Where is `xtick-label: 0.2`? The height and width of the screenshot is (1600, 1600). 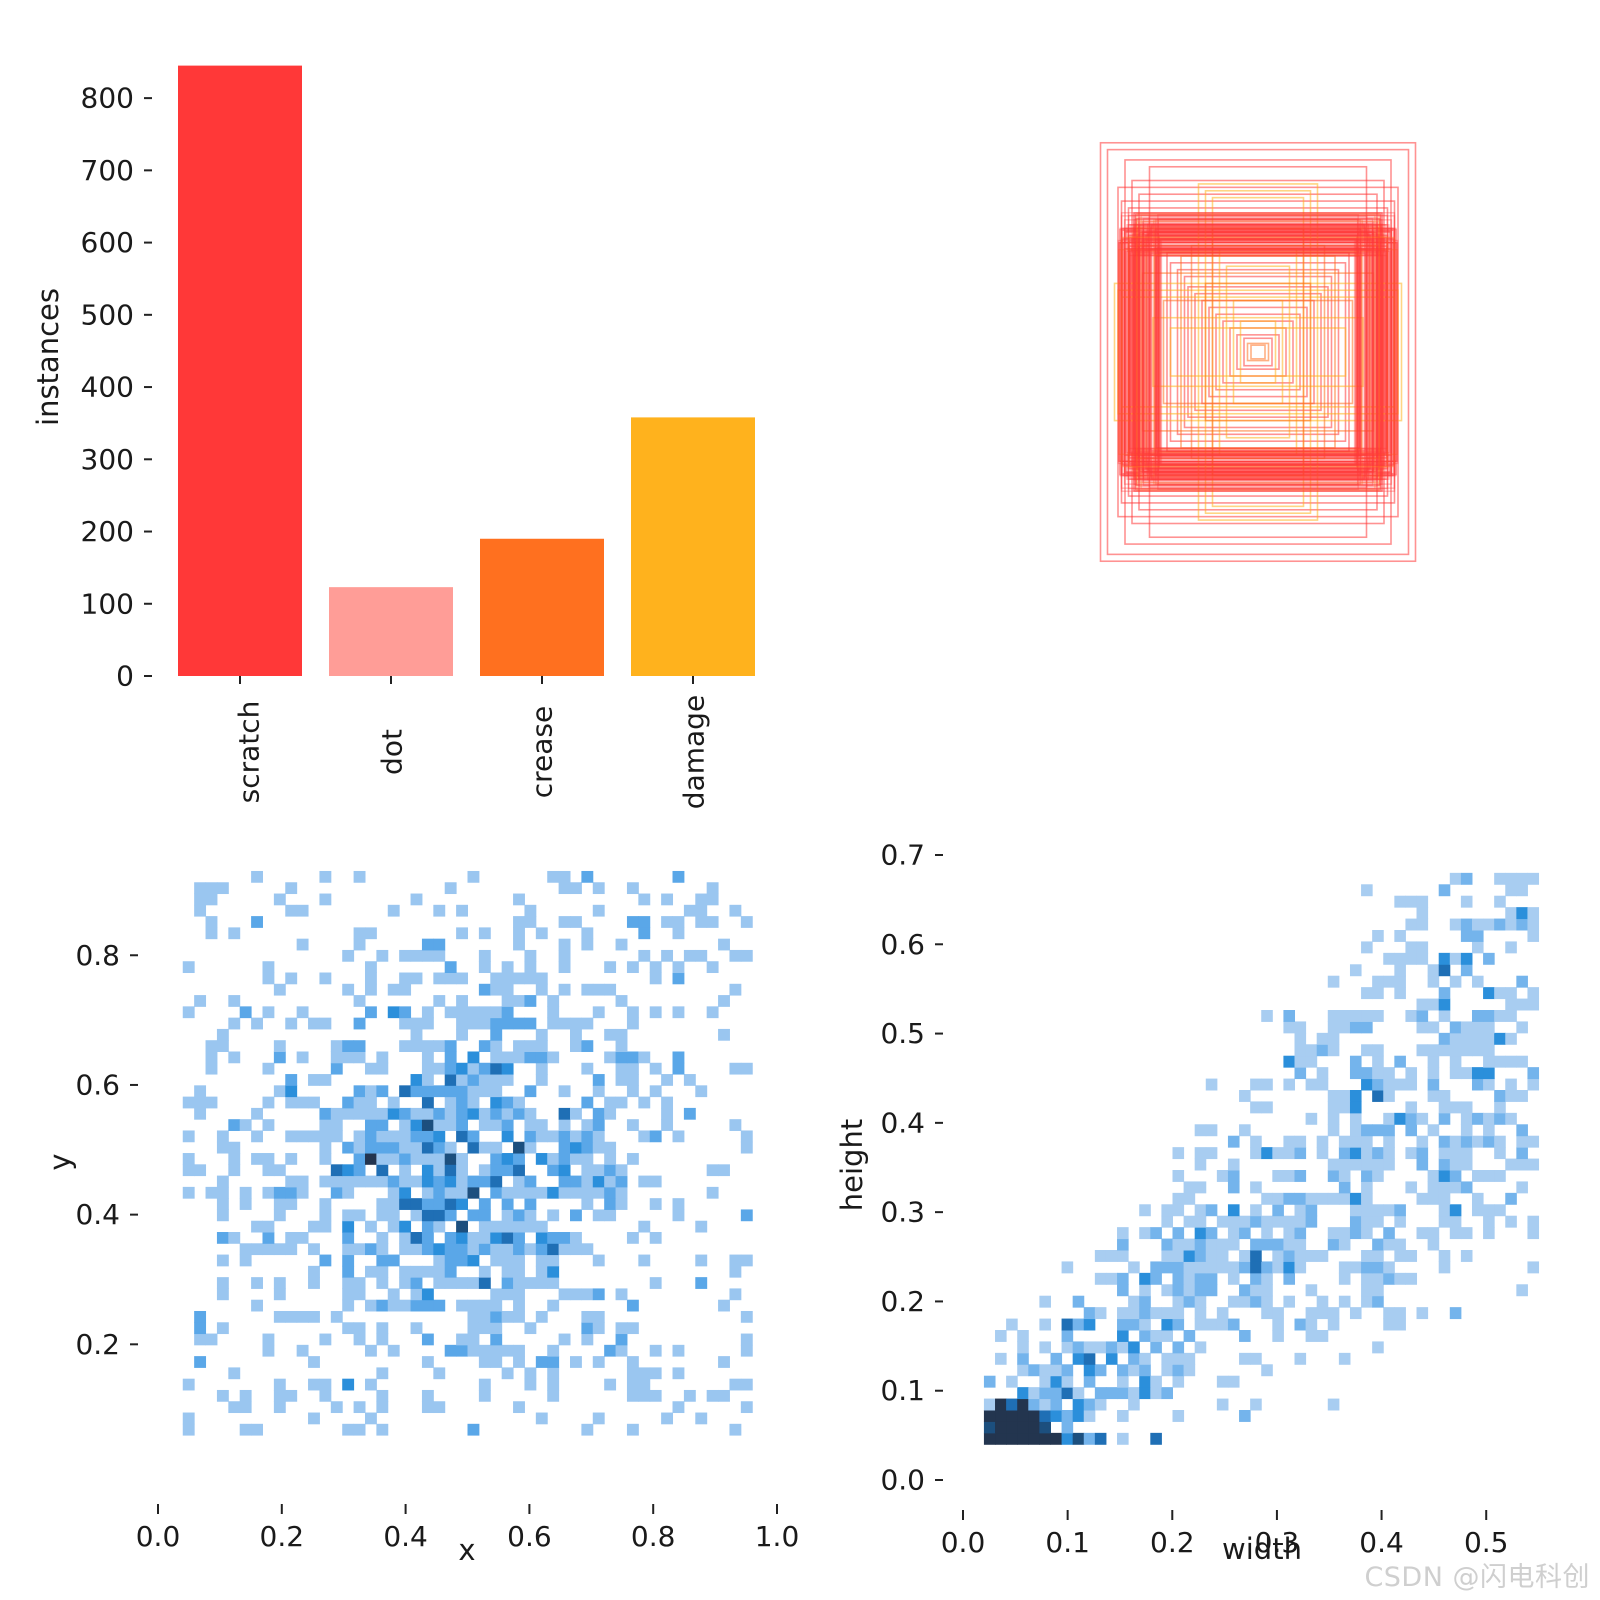 xtick-label: 0.2 is located at coordinates (282, 1536).